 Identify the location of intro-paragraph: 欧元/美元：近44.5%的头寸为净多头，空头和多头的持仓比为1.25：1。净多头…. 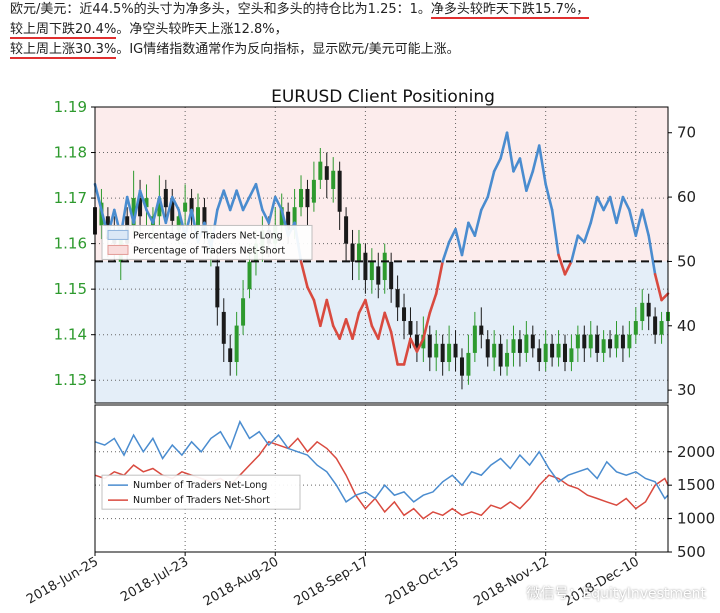
(362, 35).